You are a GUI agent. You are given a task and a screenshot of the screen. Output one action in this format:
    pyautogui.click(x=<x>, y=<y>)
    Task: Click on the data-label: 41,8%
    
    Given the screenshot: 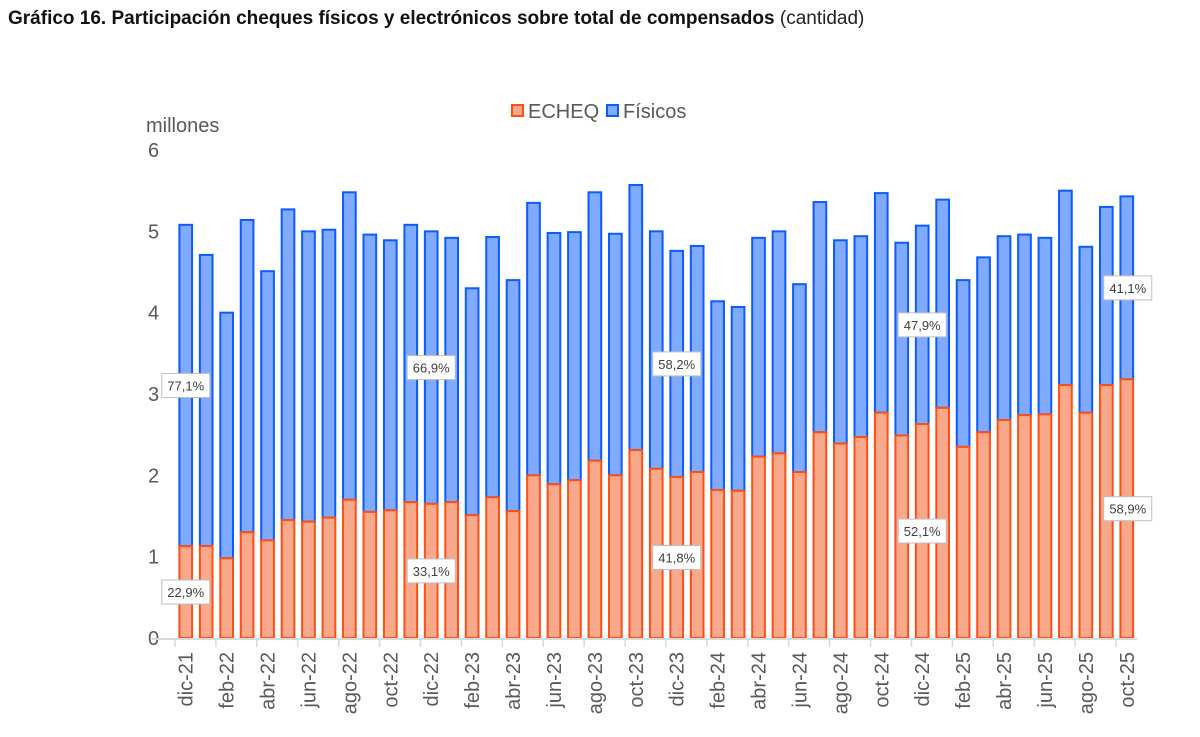 What is the action you would take?
    pyautogui.click(x=676, y=557)
    